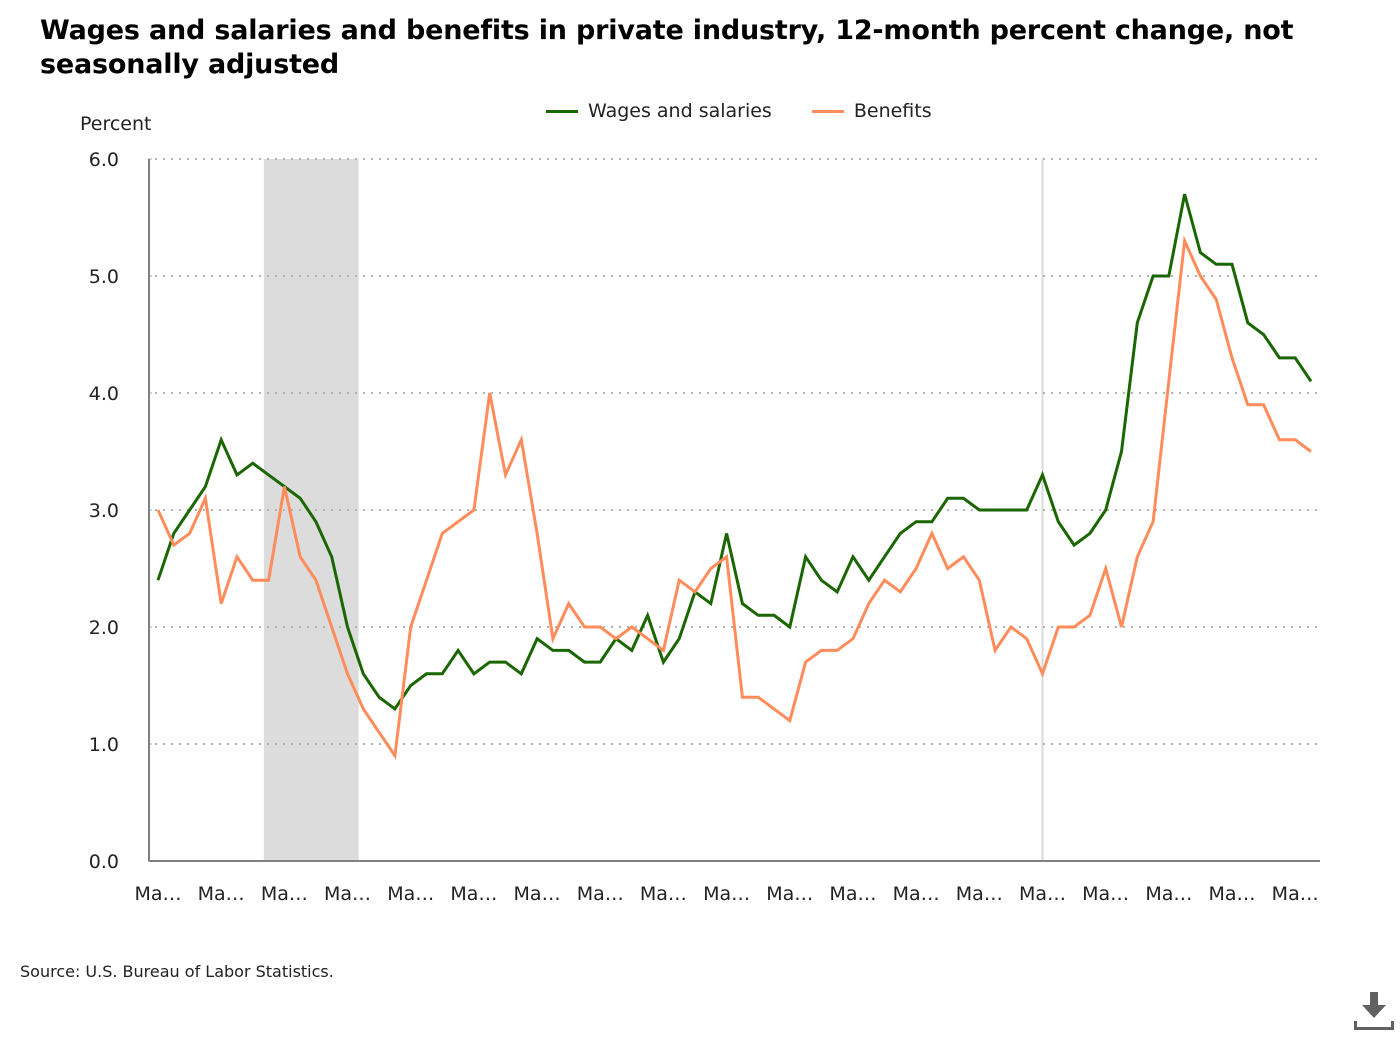 Image resolution: width=1400 pixels, height=1040 pixels. I want to click on recession-band, so click(311, 510).